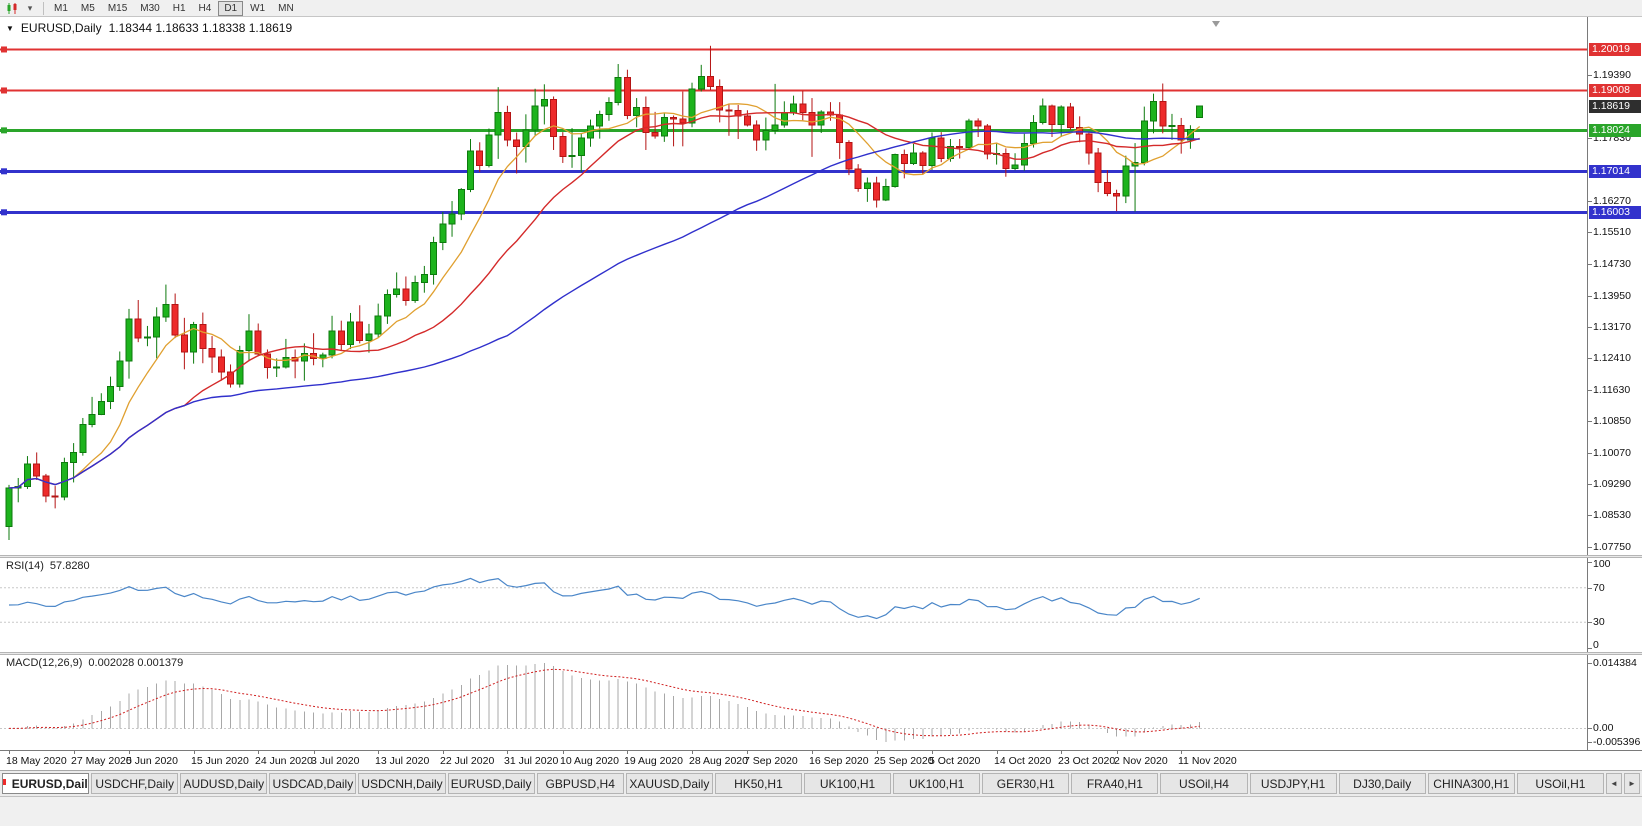 The image size is (1642, 826). Describe the element at coordinates (10, 28) in the screenshot. I see `chart-menu-caret-icon: ▼` at that location.